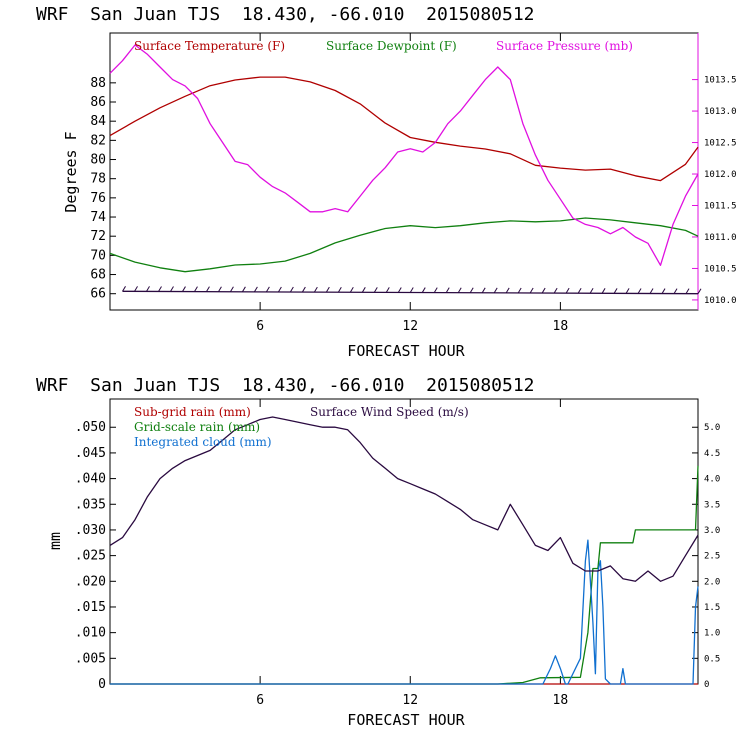 The height and width of the screenshot is (740, 740). I want to click on y2-tick-label: 1012.5, so click(720, 144).